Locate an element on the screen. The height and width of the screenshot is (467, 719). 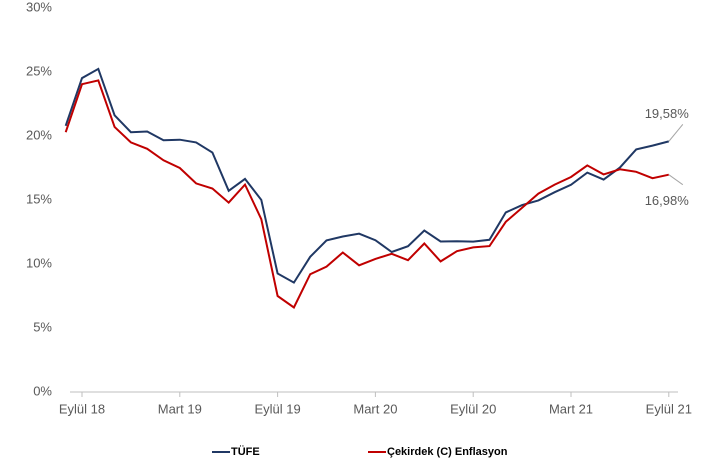
y-tick-label: 30% is located at coordinates (39, 7).